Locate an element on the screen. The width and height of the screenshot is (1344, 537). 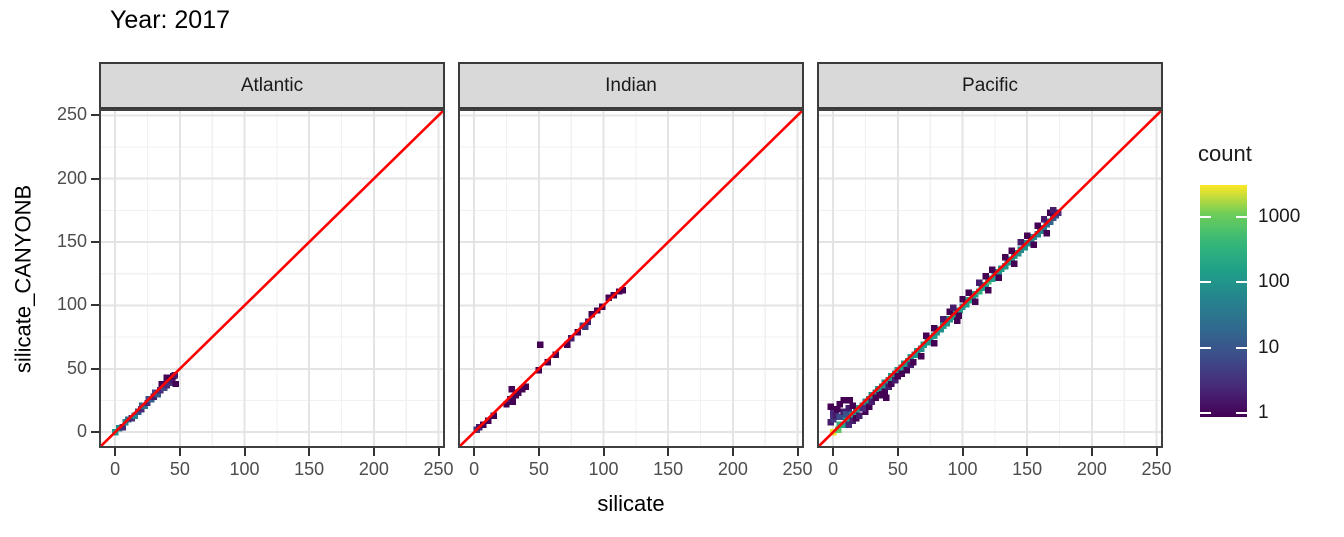
x-tick-label: 50 is located at coordinates (179, 469).